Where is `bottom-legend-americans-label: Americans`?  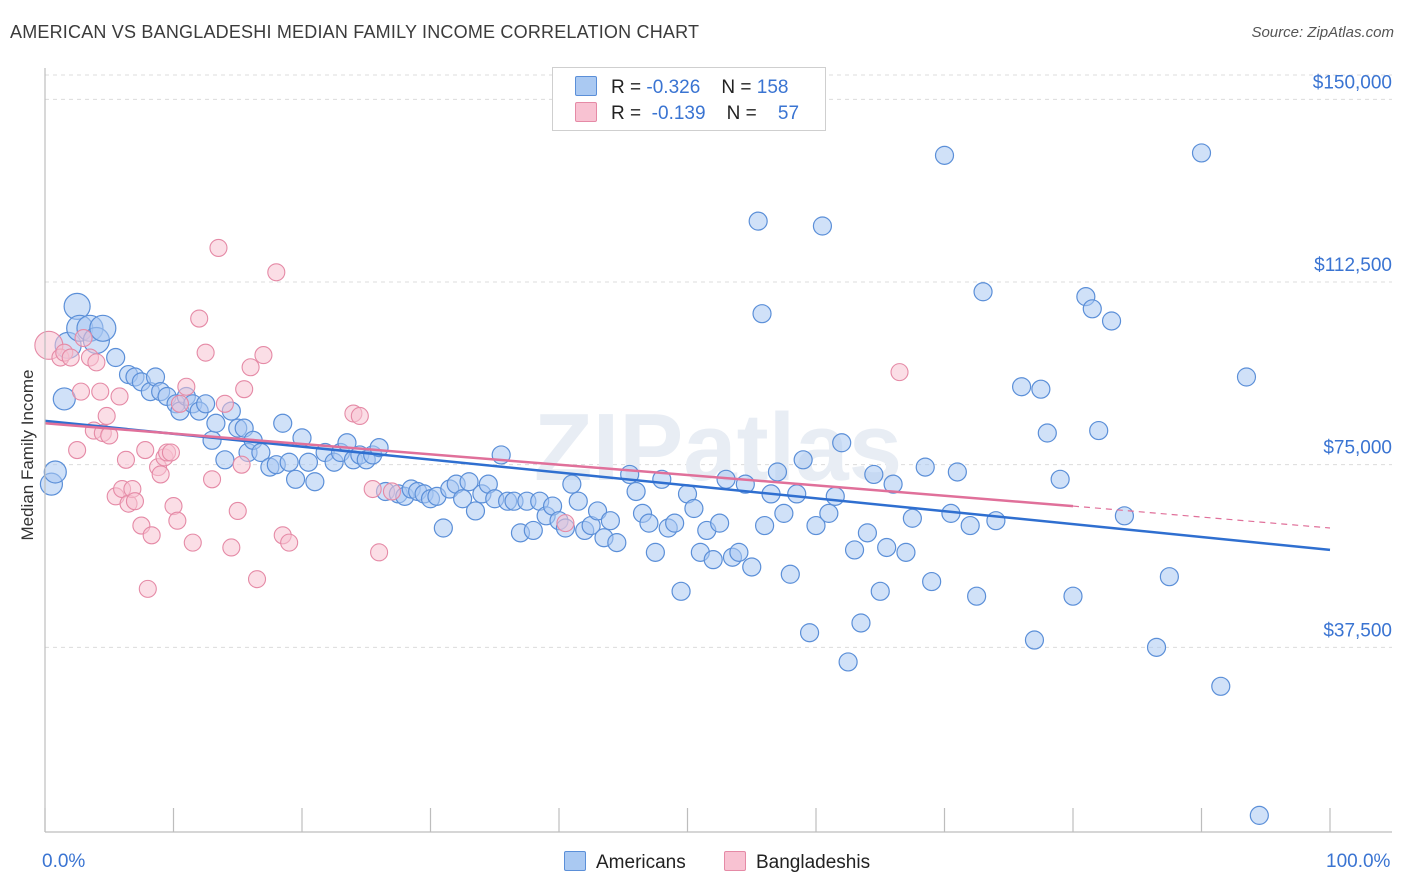 bottom-legend-americans-label: Americans is located at coordinates (641, 862).